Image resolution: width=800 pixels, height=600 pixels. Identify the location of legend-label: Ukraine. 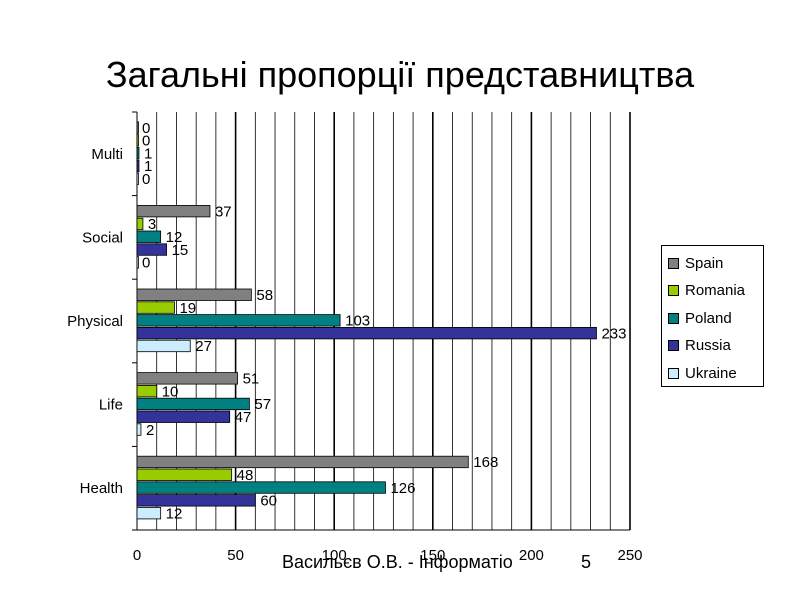
(711, 373).